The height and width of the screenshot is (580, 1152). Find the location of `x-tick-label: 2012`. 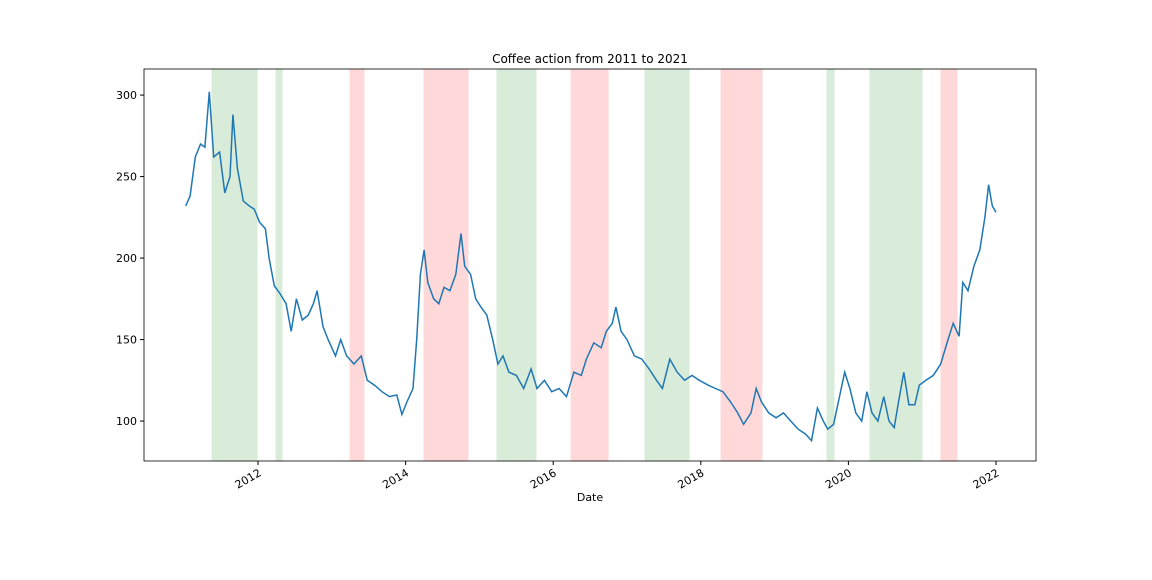

x-tick-label: 2012 is located at coordinates (248, 478).